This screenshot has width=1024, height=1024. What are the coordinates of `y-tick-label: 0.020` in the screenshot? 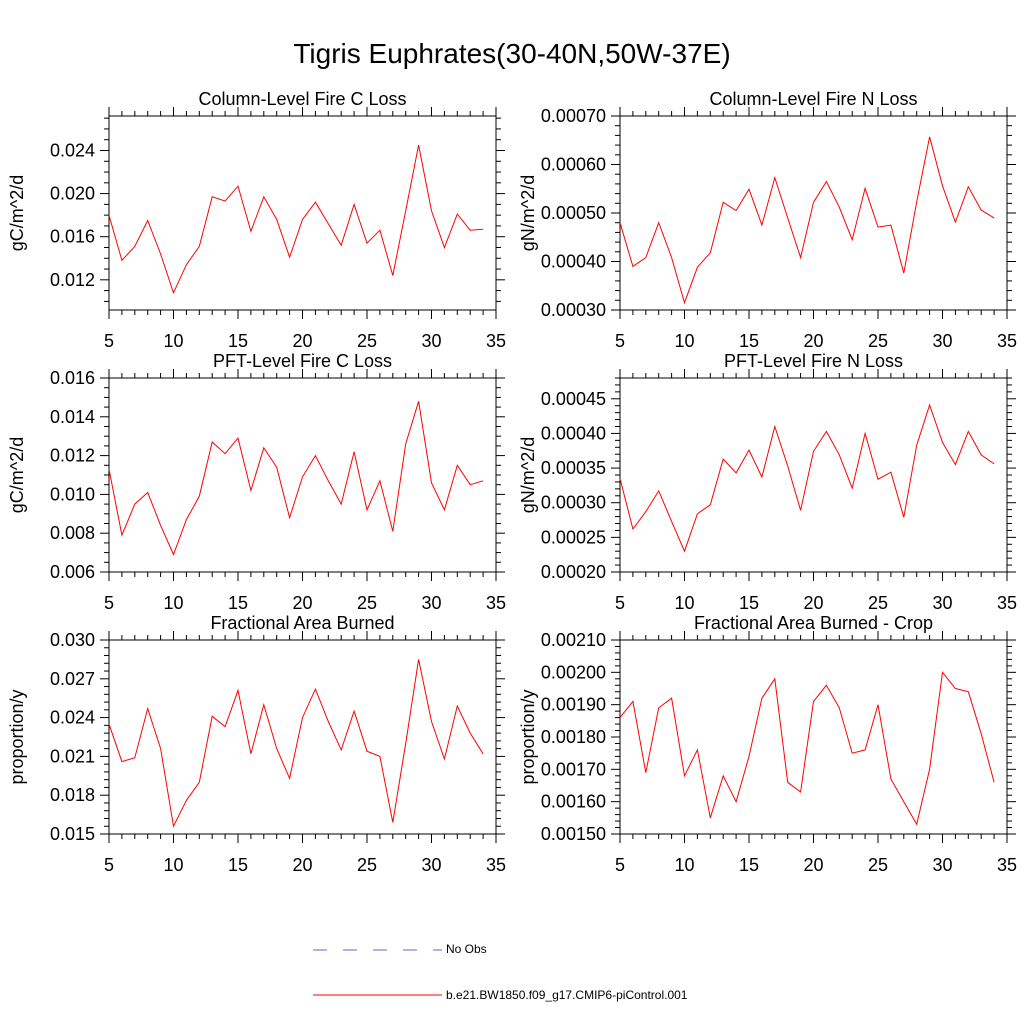 It's located at (72, 194).